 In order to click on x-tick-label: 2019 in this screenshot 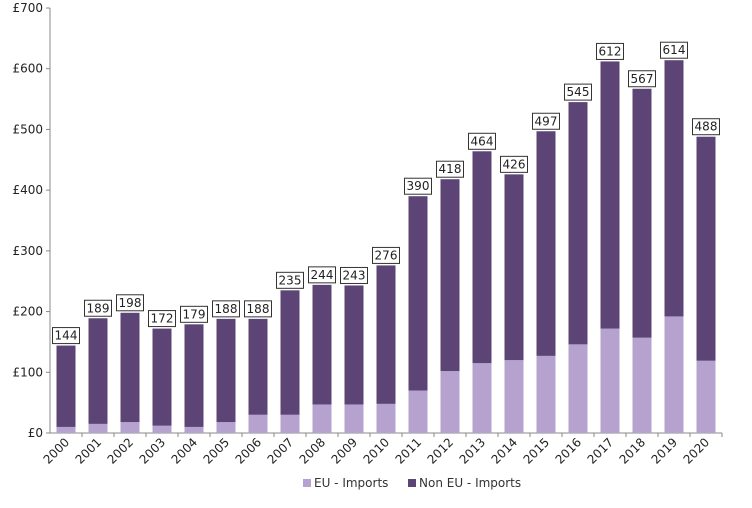, I will do `click(664, 450)`.